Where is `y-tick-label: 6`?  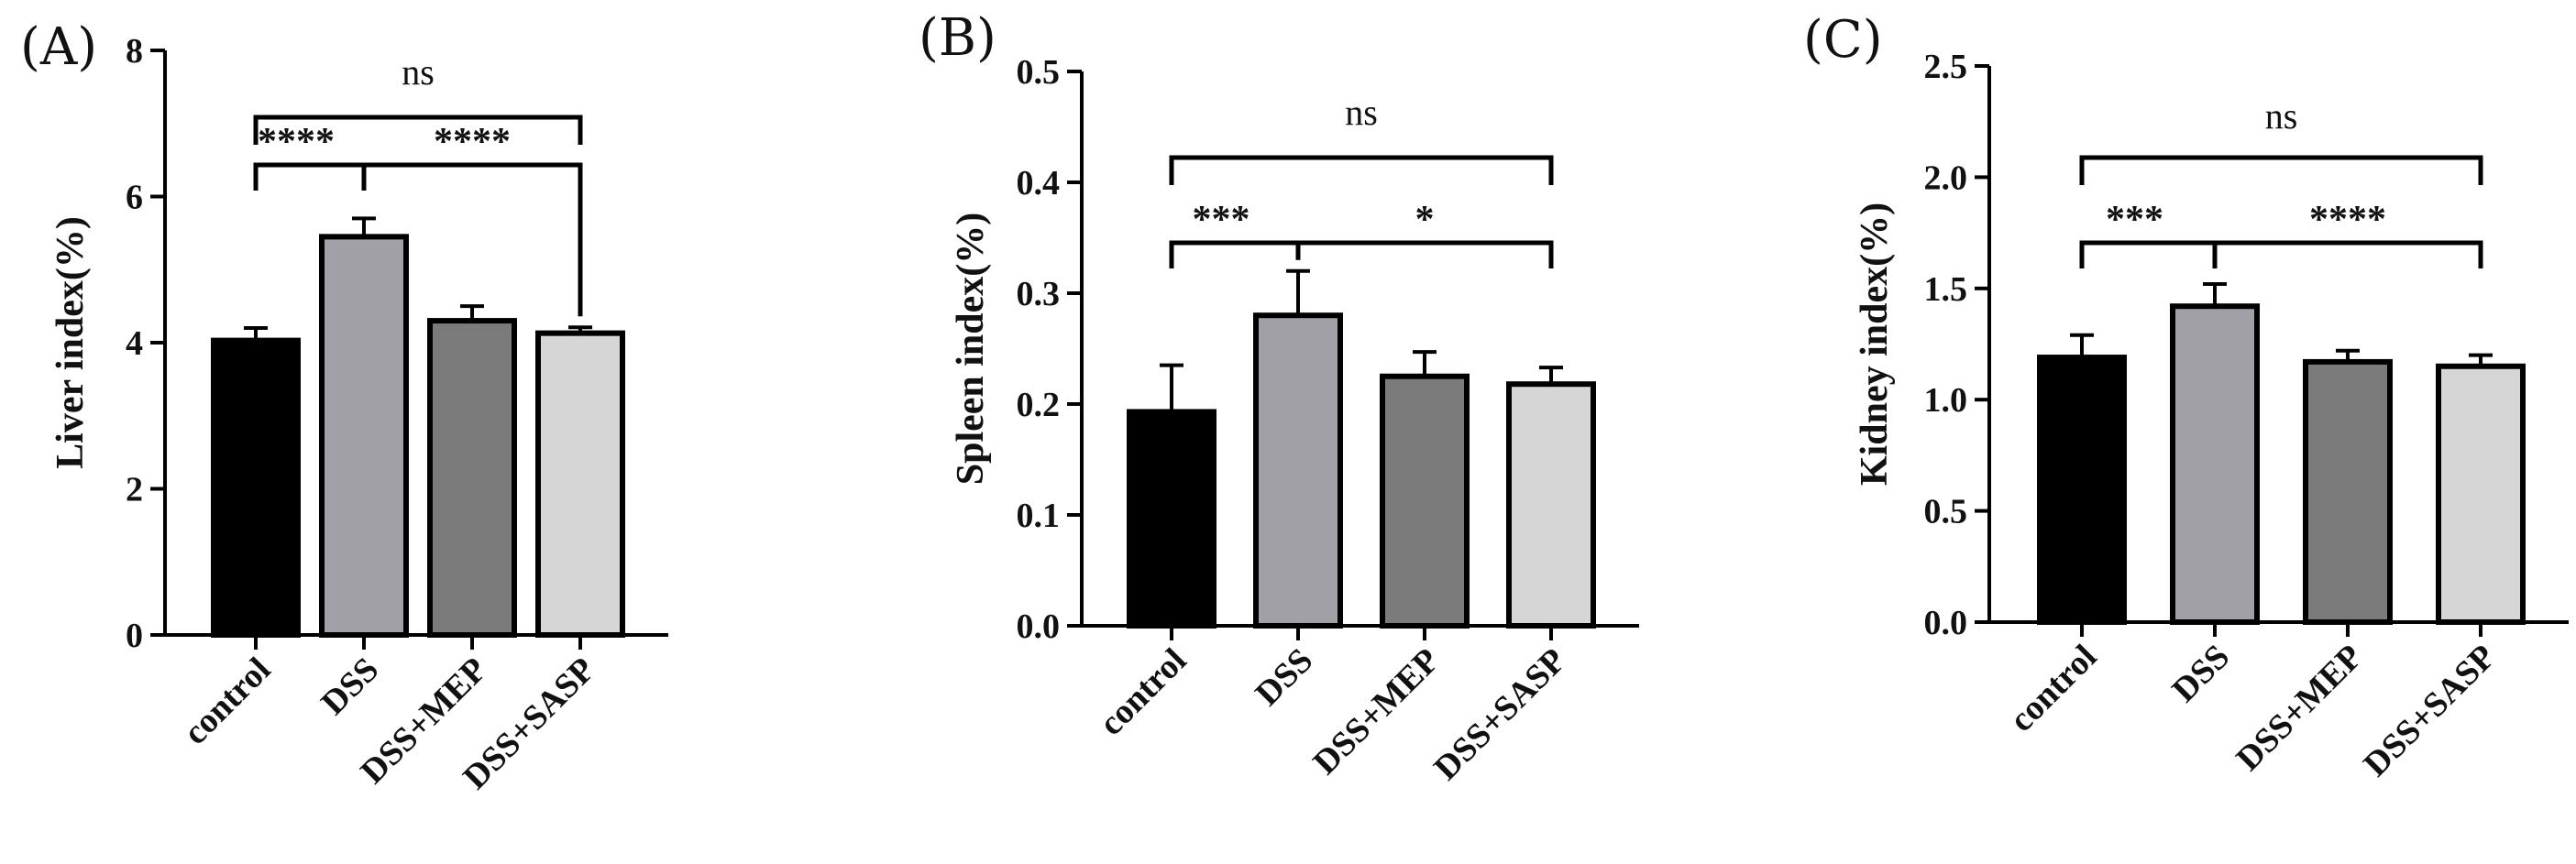
y-tick-label: 6 is located at coordinates (135, 198).